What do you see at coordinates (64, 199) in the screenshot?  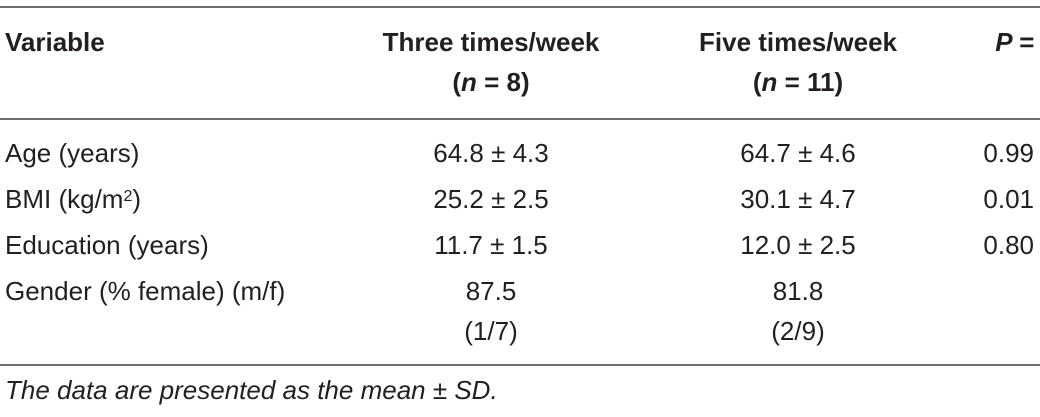 I see `bmi-text: BMI (kg/m` at bounding box center [64, 199].